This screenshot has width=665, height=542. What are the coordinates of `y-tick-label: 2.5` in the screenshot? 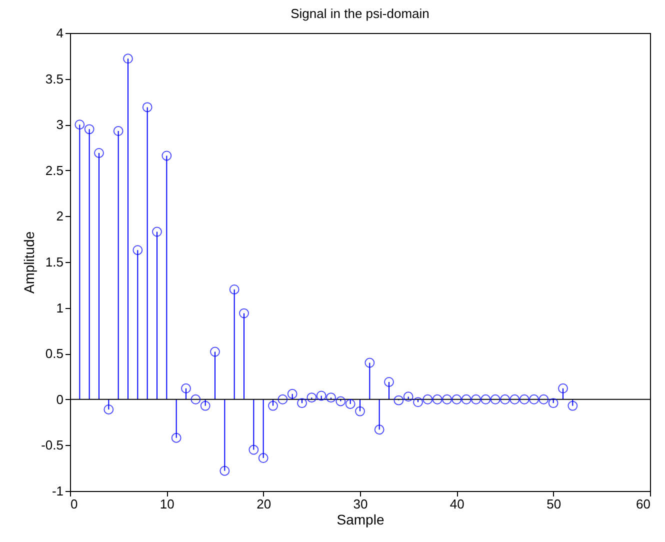 It's located at (54, 170).